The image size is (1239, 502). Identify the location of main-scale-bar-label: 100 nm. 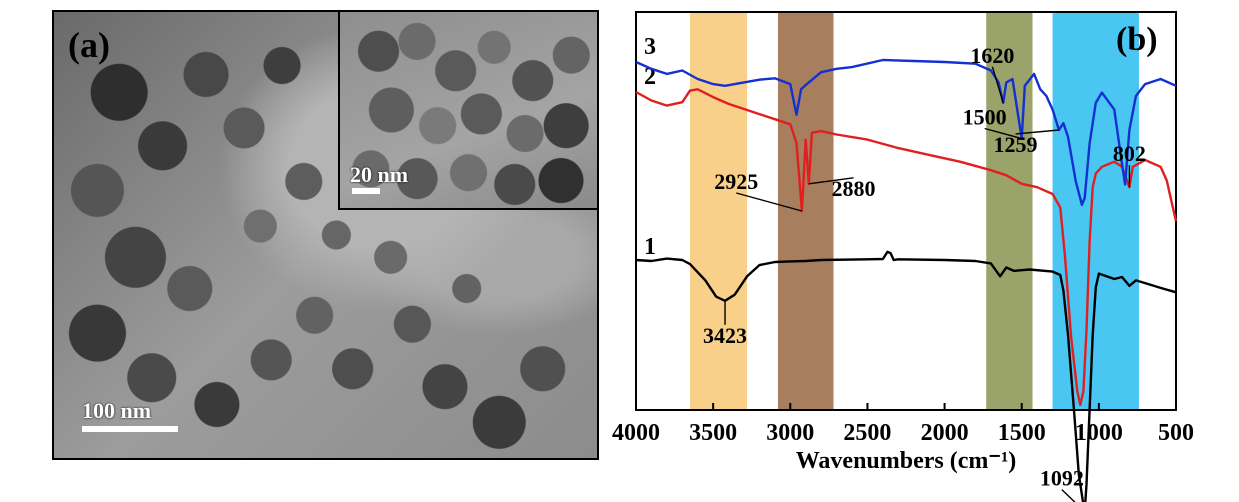
(117, 410).